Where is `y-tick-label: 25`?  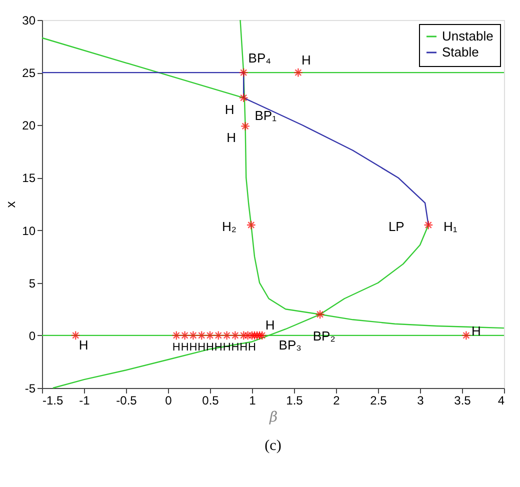 y-tick-label: 25 is located at coordinates (29, 73).